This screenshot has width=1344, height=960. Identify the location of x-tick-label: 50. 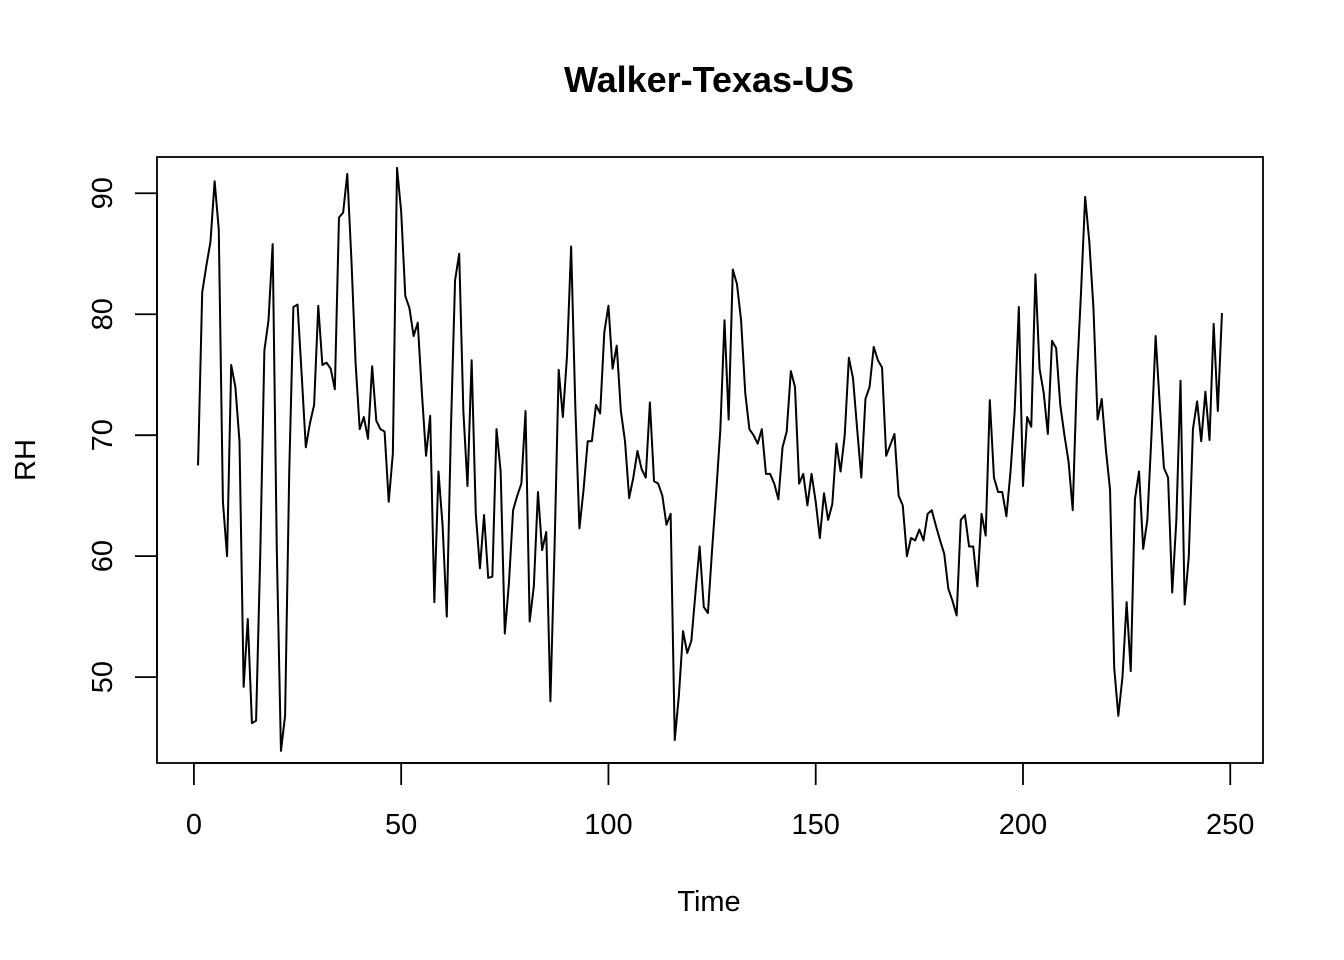
(401, 825).